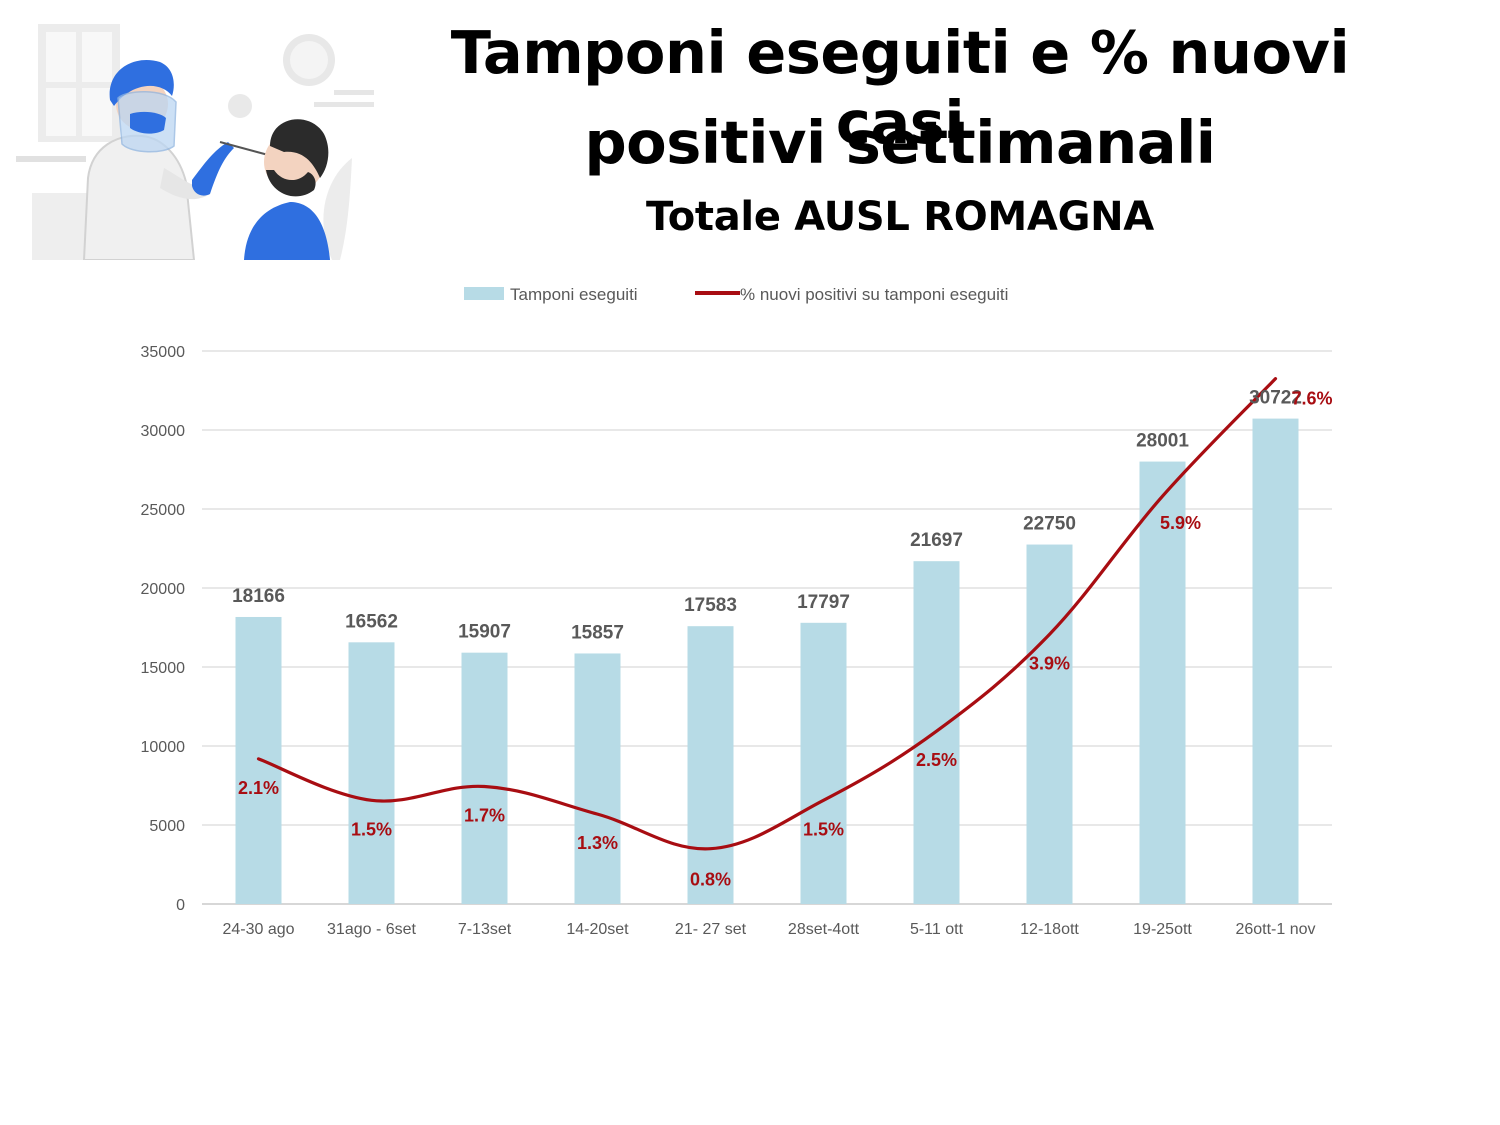  Describe the element at coordinates (258, 929) in the screenshot. I see `x-tick-label: 24-30 ago` at that location.